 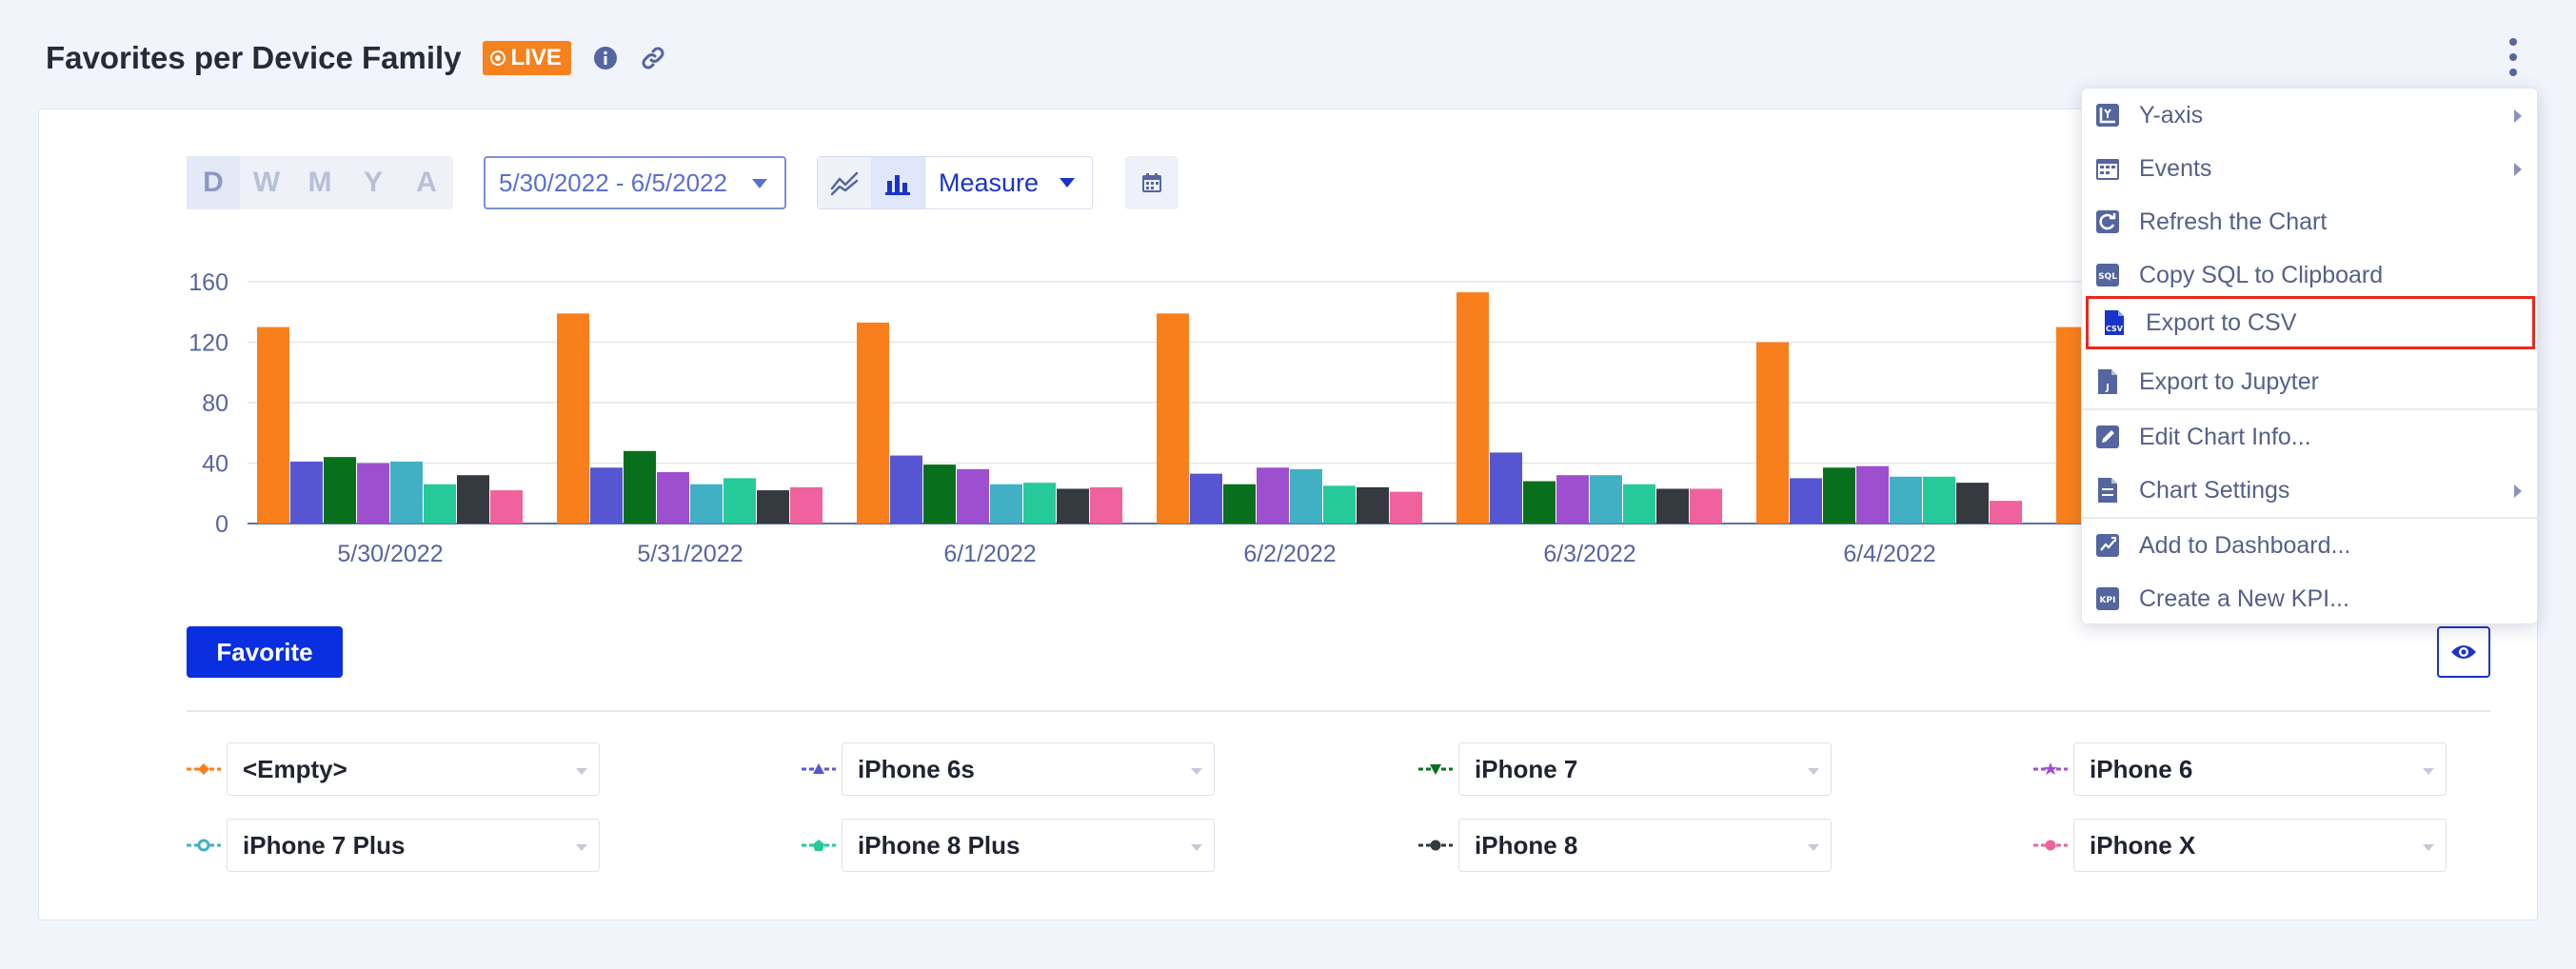 I want to click on bar-chart-button, so click(x=897, y=183).